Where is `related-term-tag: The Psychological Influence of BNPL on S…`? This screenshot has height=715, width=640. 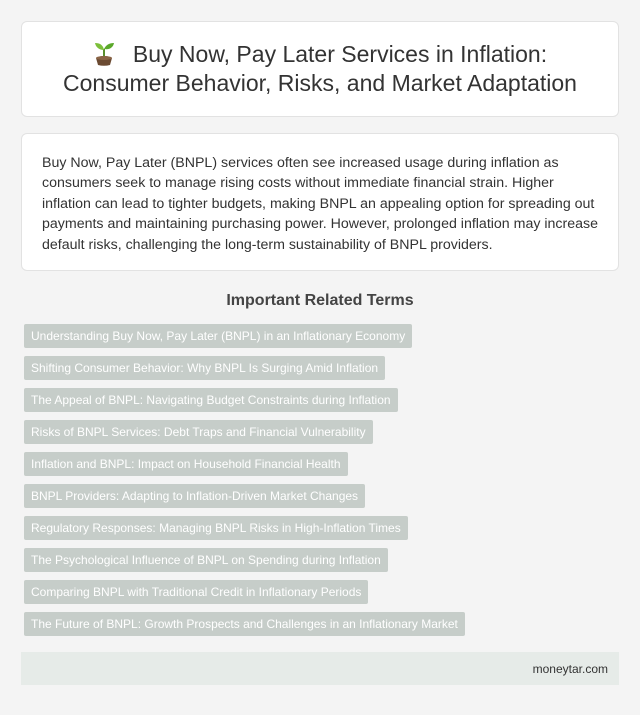
related-term-tag: The Psychological Influence of BNPL on S… is located at coordinates (206, 560).